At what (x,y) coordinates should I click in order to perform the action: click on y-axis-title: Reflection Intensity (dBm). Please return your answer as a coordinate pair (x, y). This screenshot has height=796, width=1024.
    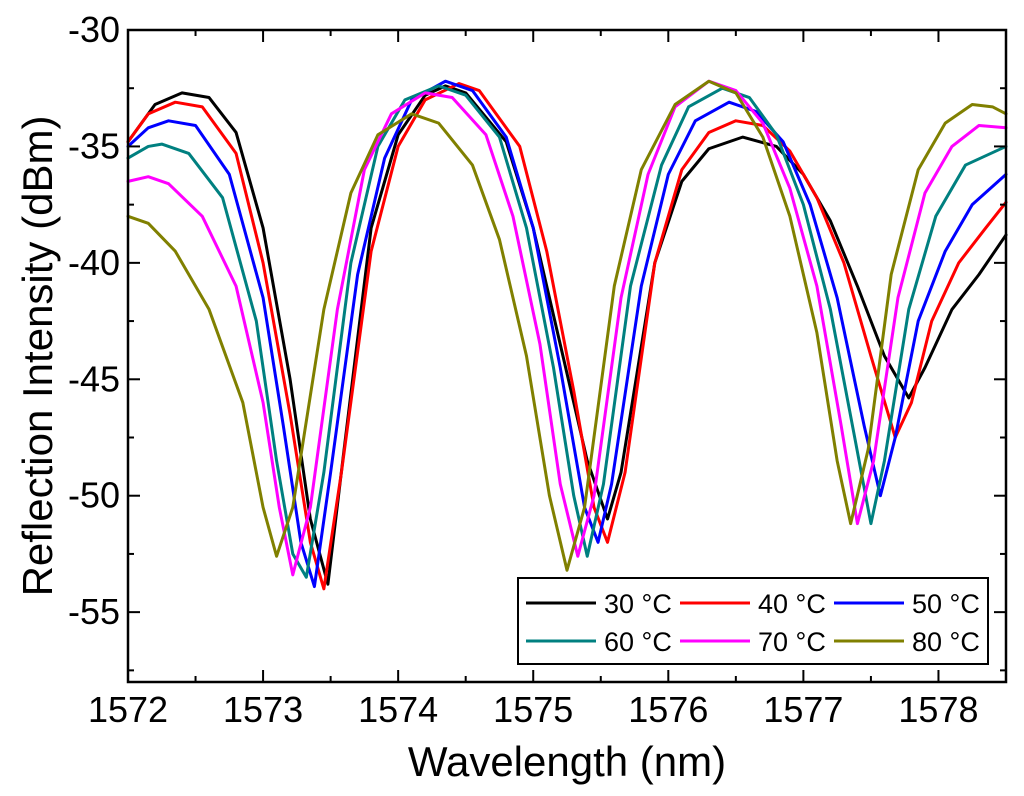
    Looking at the image, I should click on (37, 356).